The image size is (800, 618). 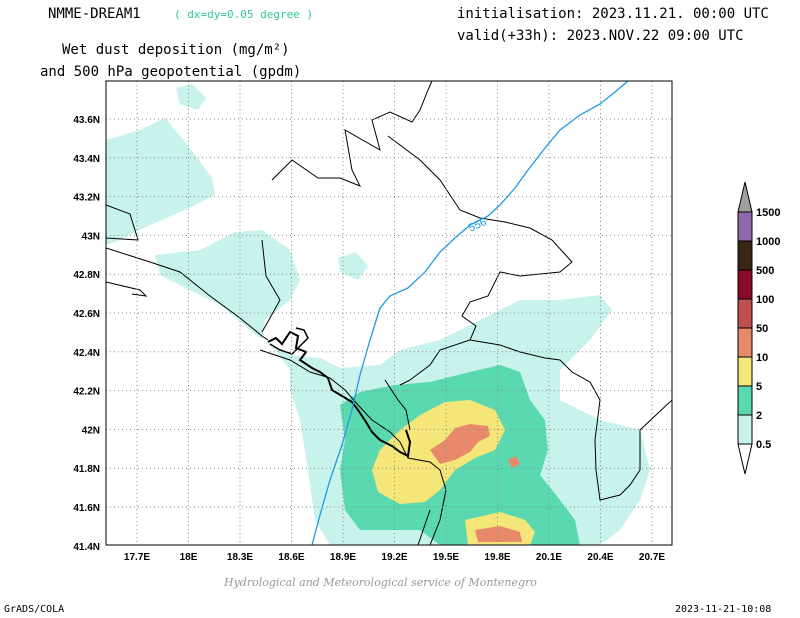 I want to click on model-name: NMME-DREAM1, so click(x=94, y=14).